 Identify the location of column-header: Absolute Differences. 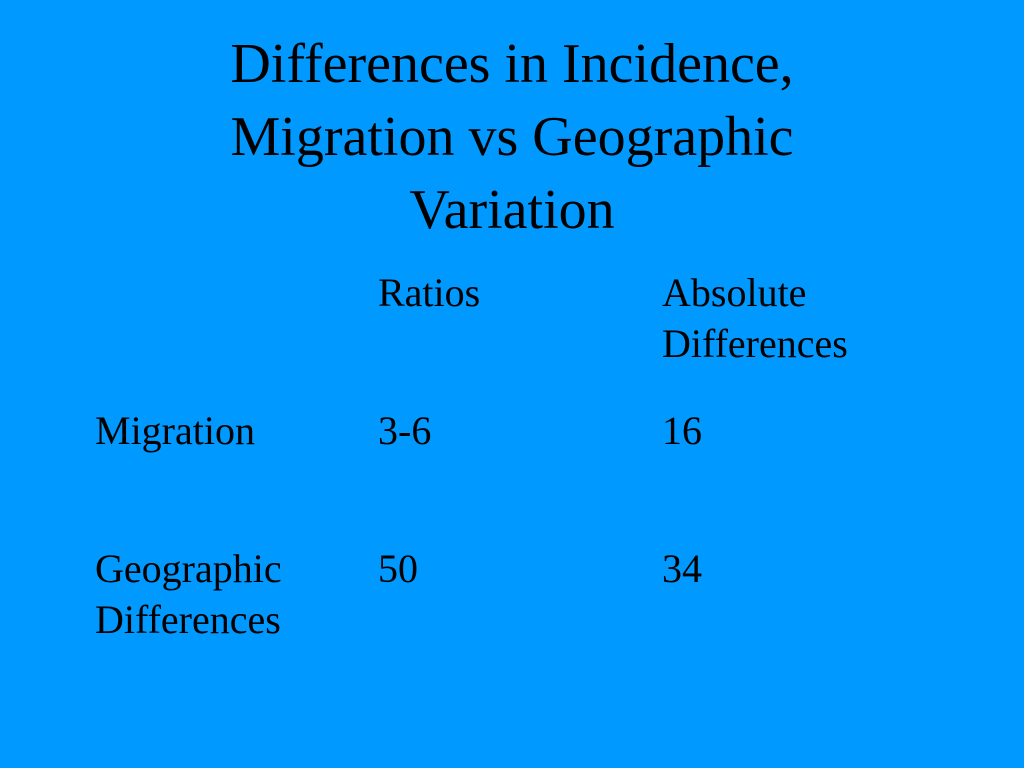
(755, 318).